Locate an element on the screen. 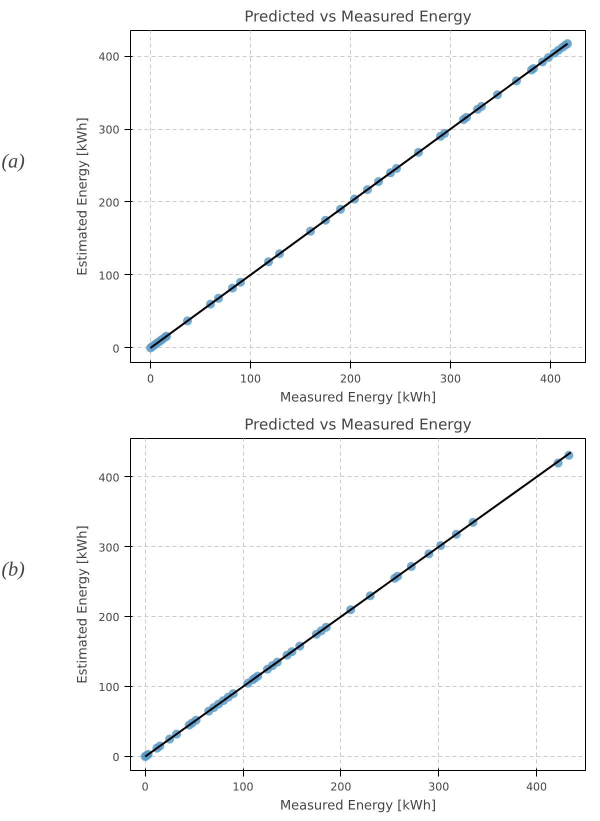  text: (a) is located at coordinates (14, 161).